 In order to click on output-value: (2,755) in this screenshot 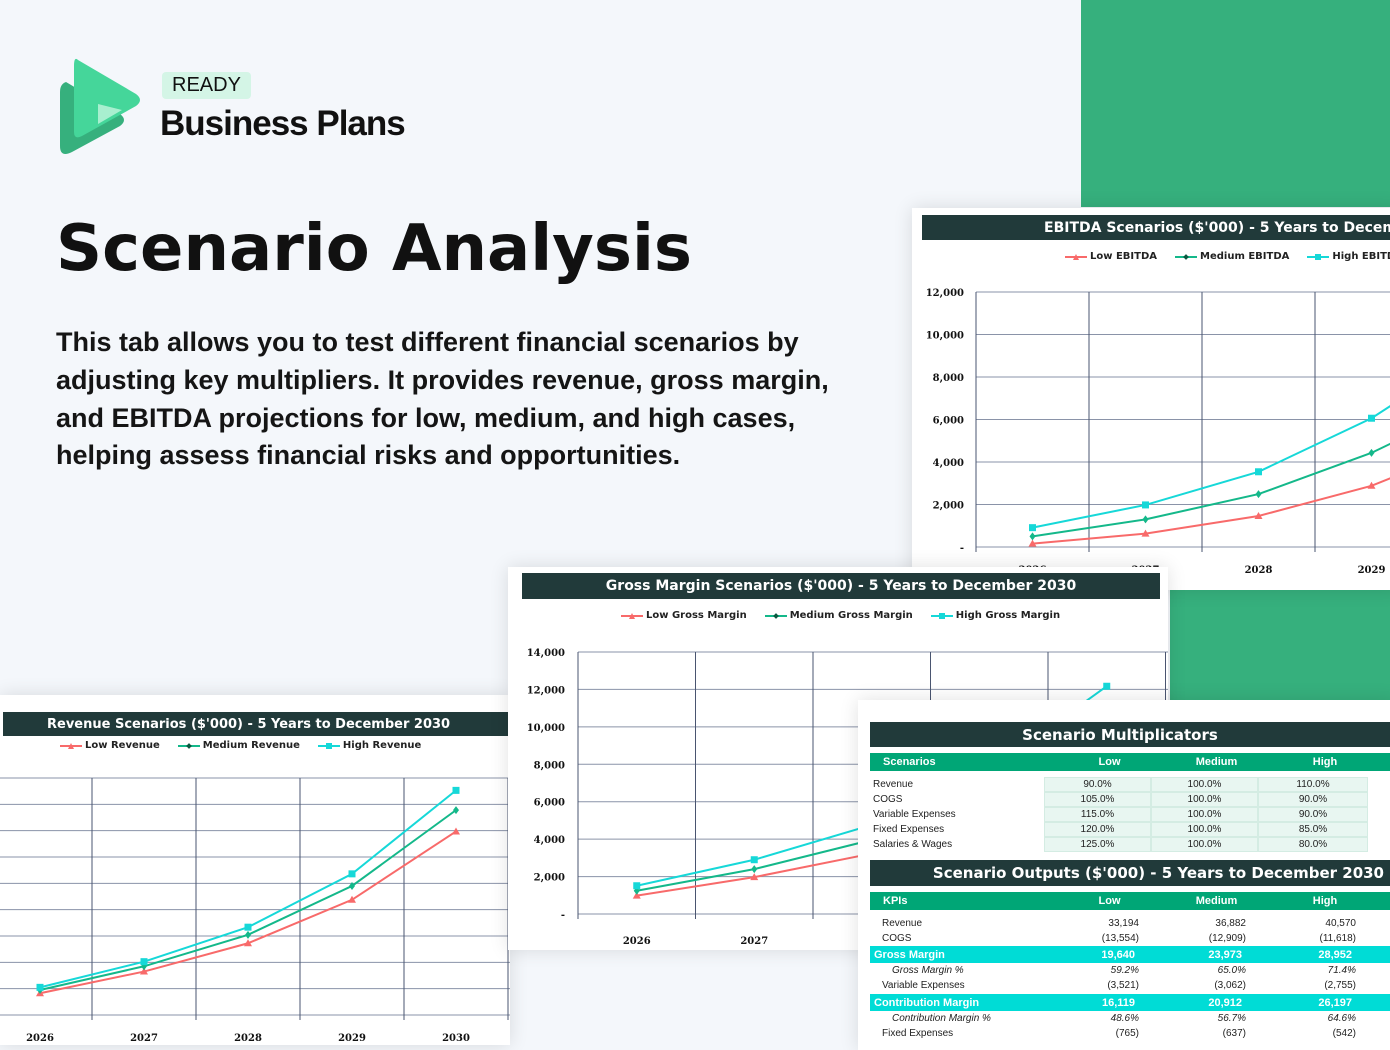, I will do `click(1307, 985)`.